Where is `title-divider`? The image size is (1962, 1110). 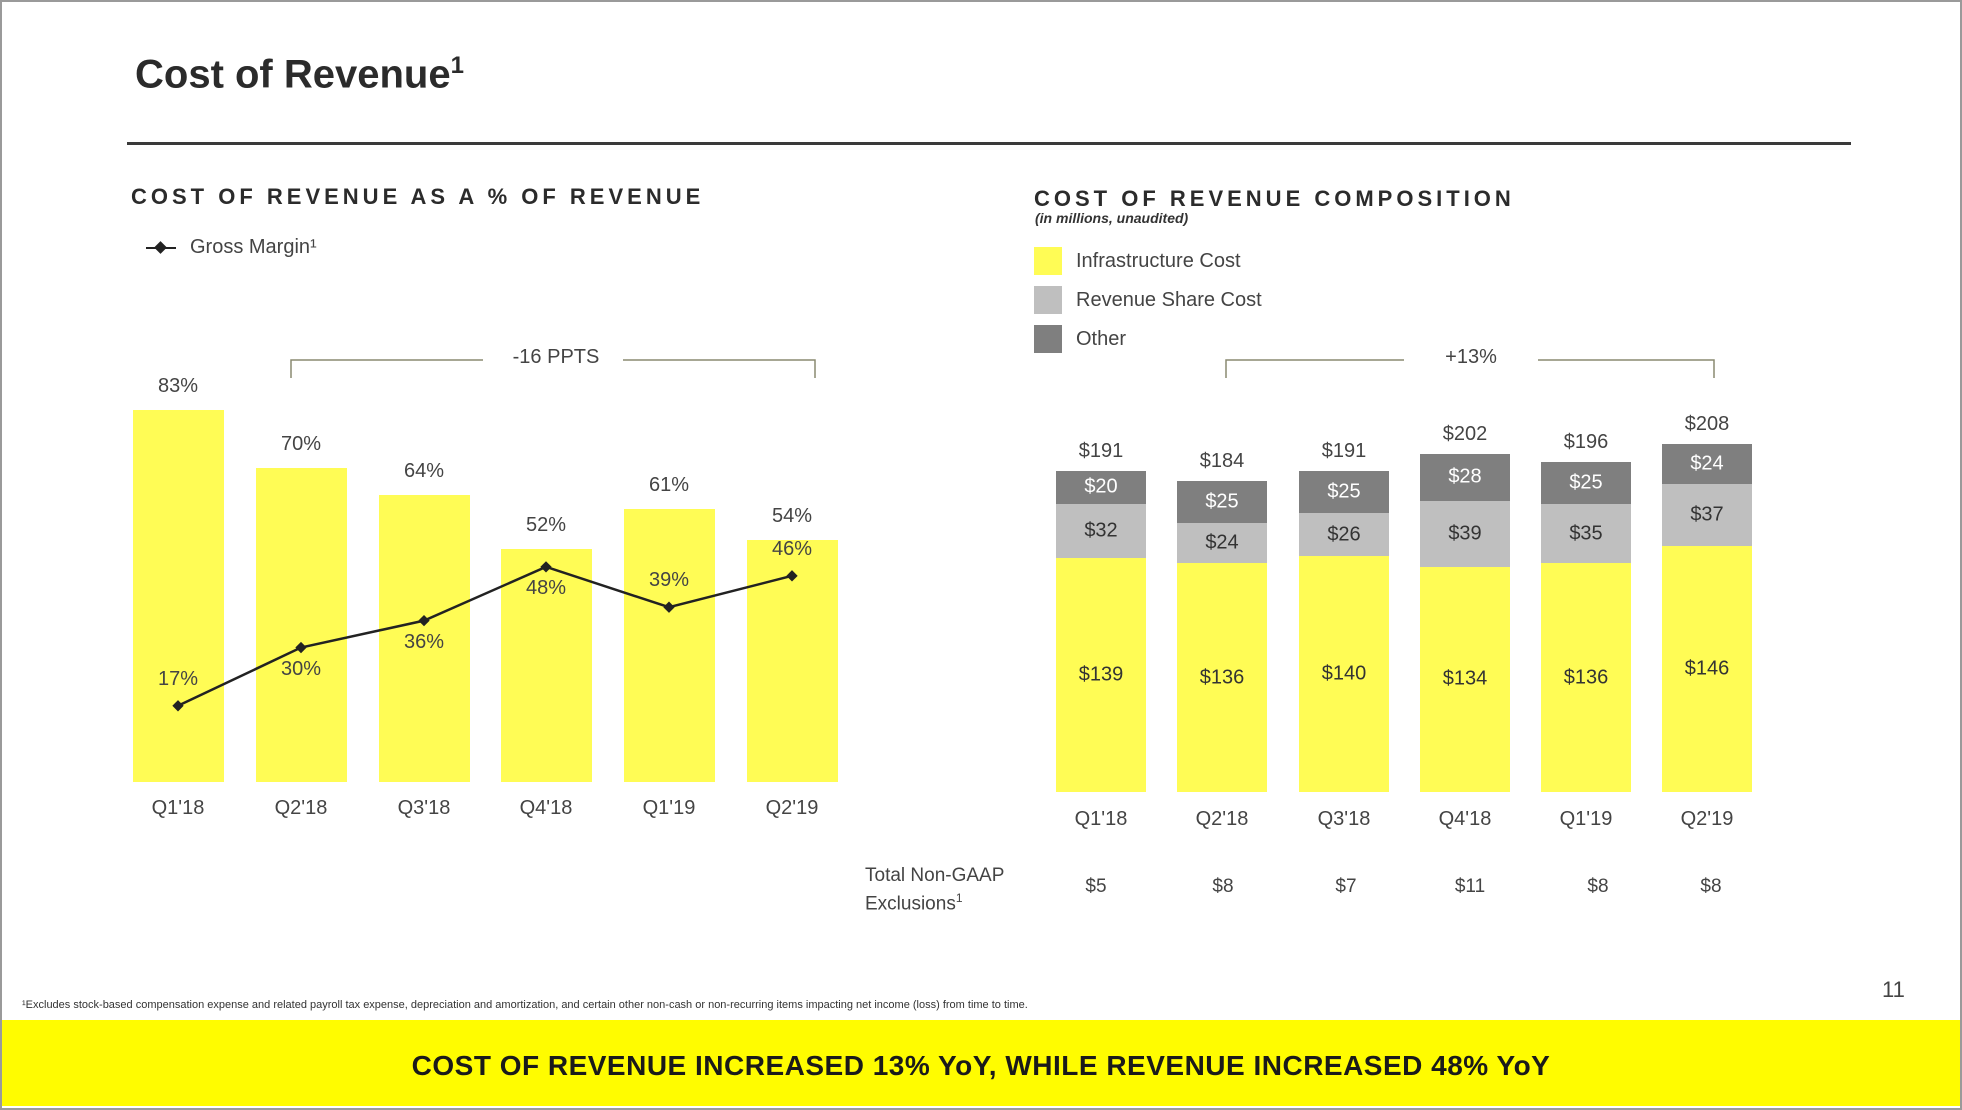 title-divider is located at coordinates (989, 143).